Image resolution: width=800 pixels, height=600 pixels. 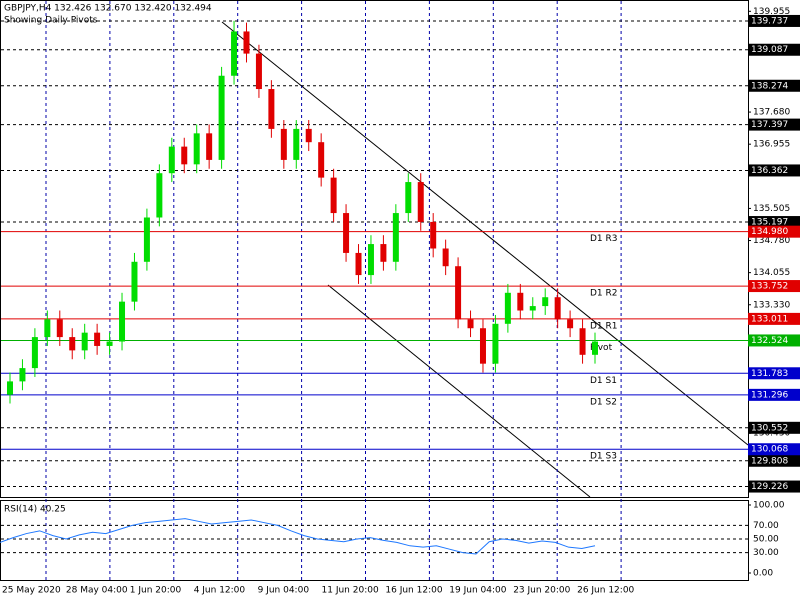 I want to click on y-tick-label: 134.780, so click(x=771, y=241).